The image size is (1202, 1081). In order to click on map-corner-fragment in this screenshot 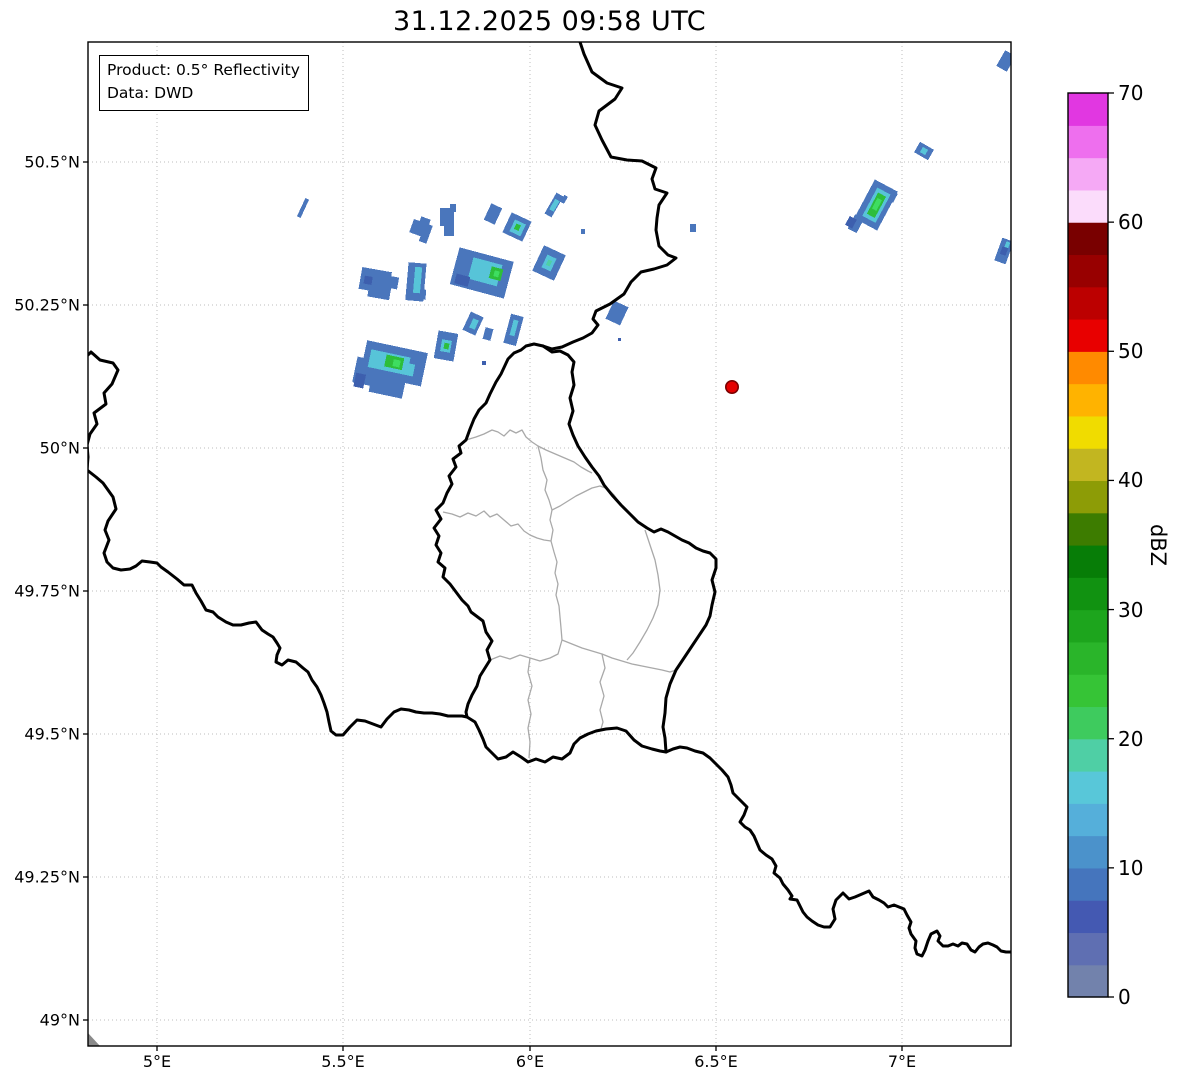, I will do `click(94, 1039)`.